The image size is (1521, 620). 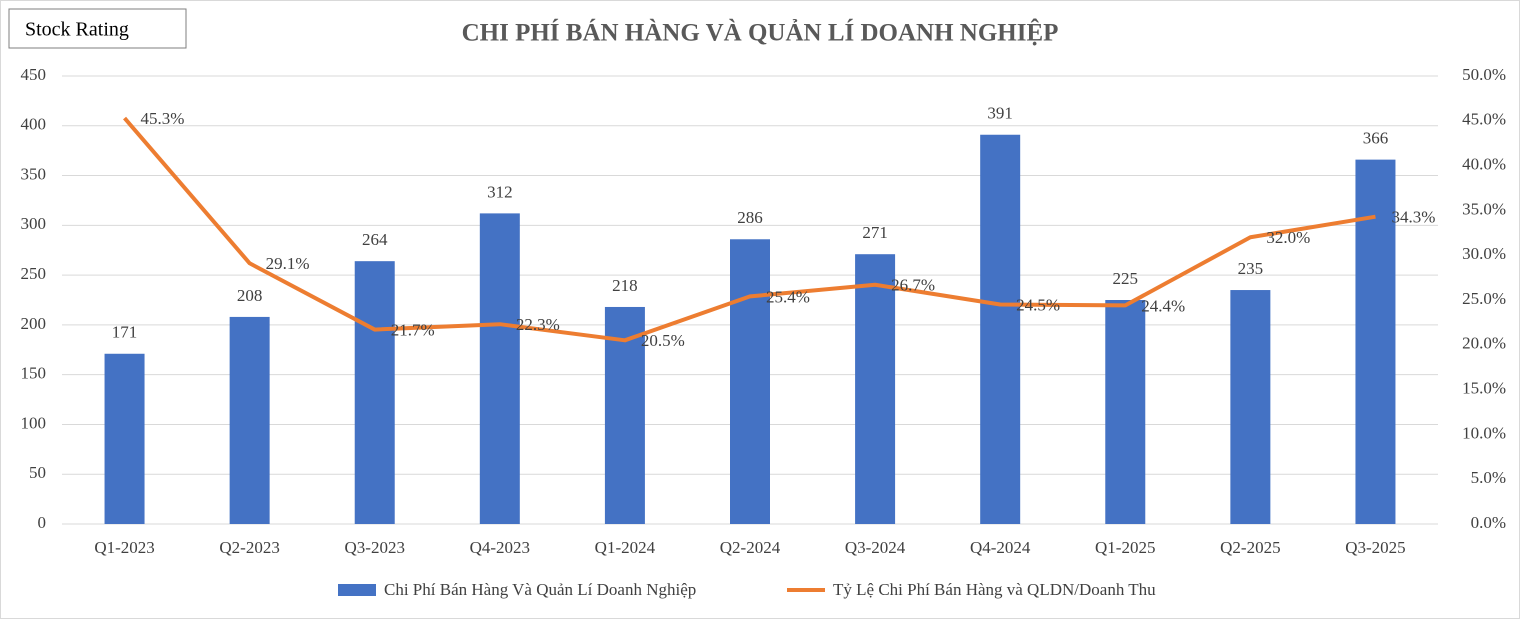 I want to click on y2-tick-label: 35.0%, so click(x=1484, y=208).